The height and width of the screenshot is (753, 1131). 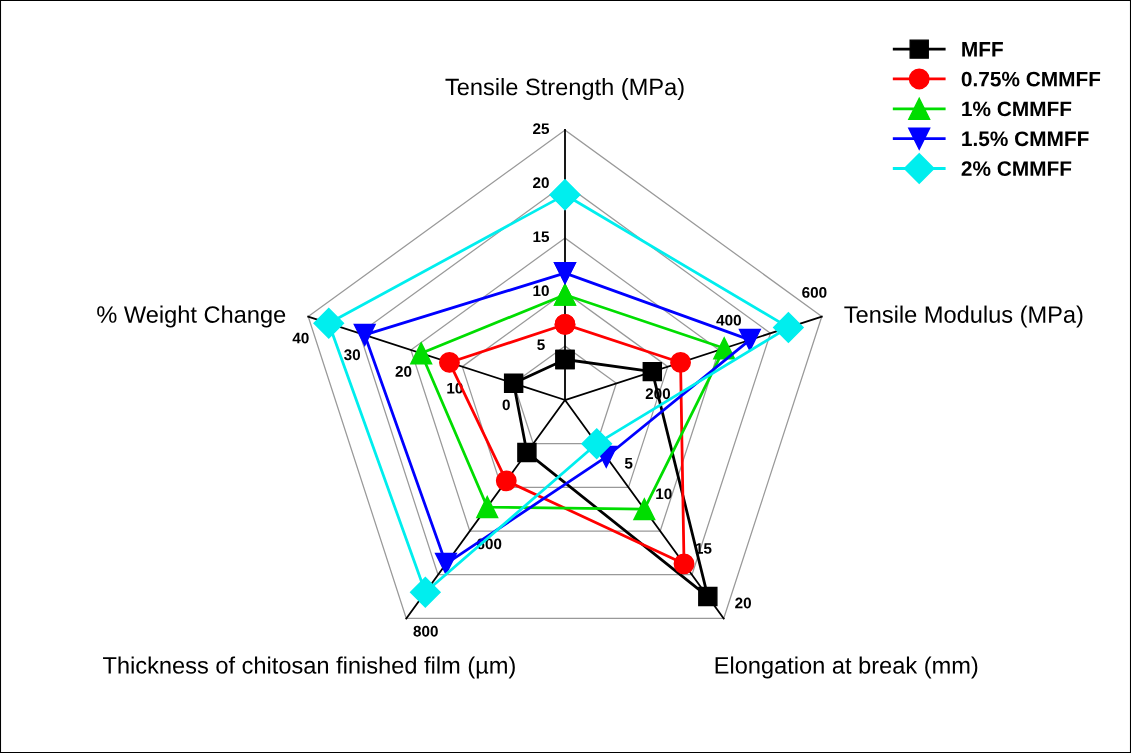 I want to click on spoke-label: Thickness of chitosan finished film (µm), so click(x=309, y=667).